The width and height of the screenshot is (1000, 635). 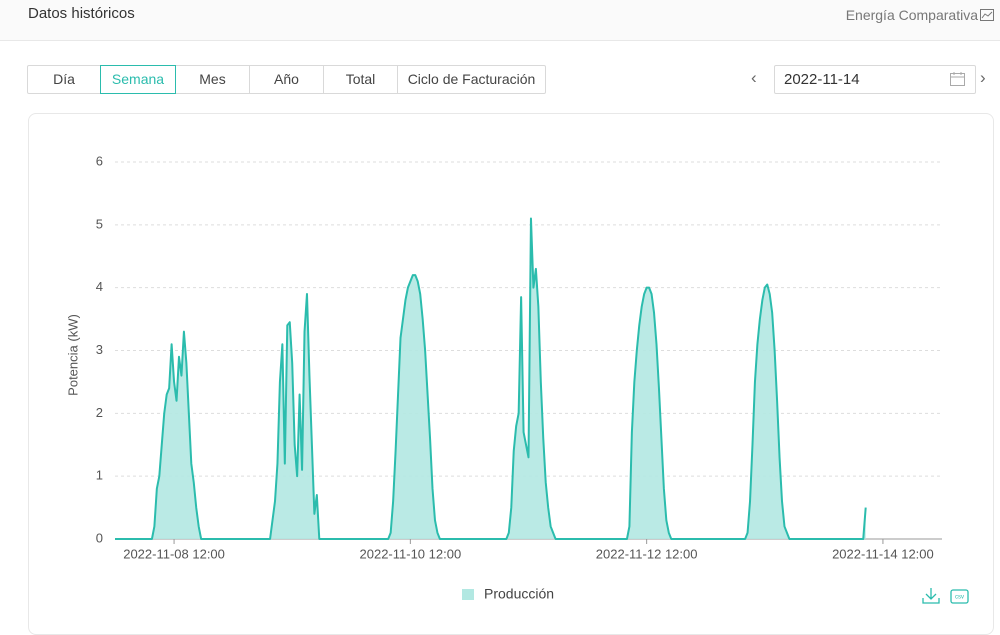 I want to click on y-tick-label: 3, so click(x=99, y=349).